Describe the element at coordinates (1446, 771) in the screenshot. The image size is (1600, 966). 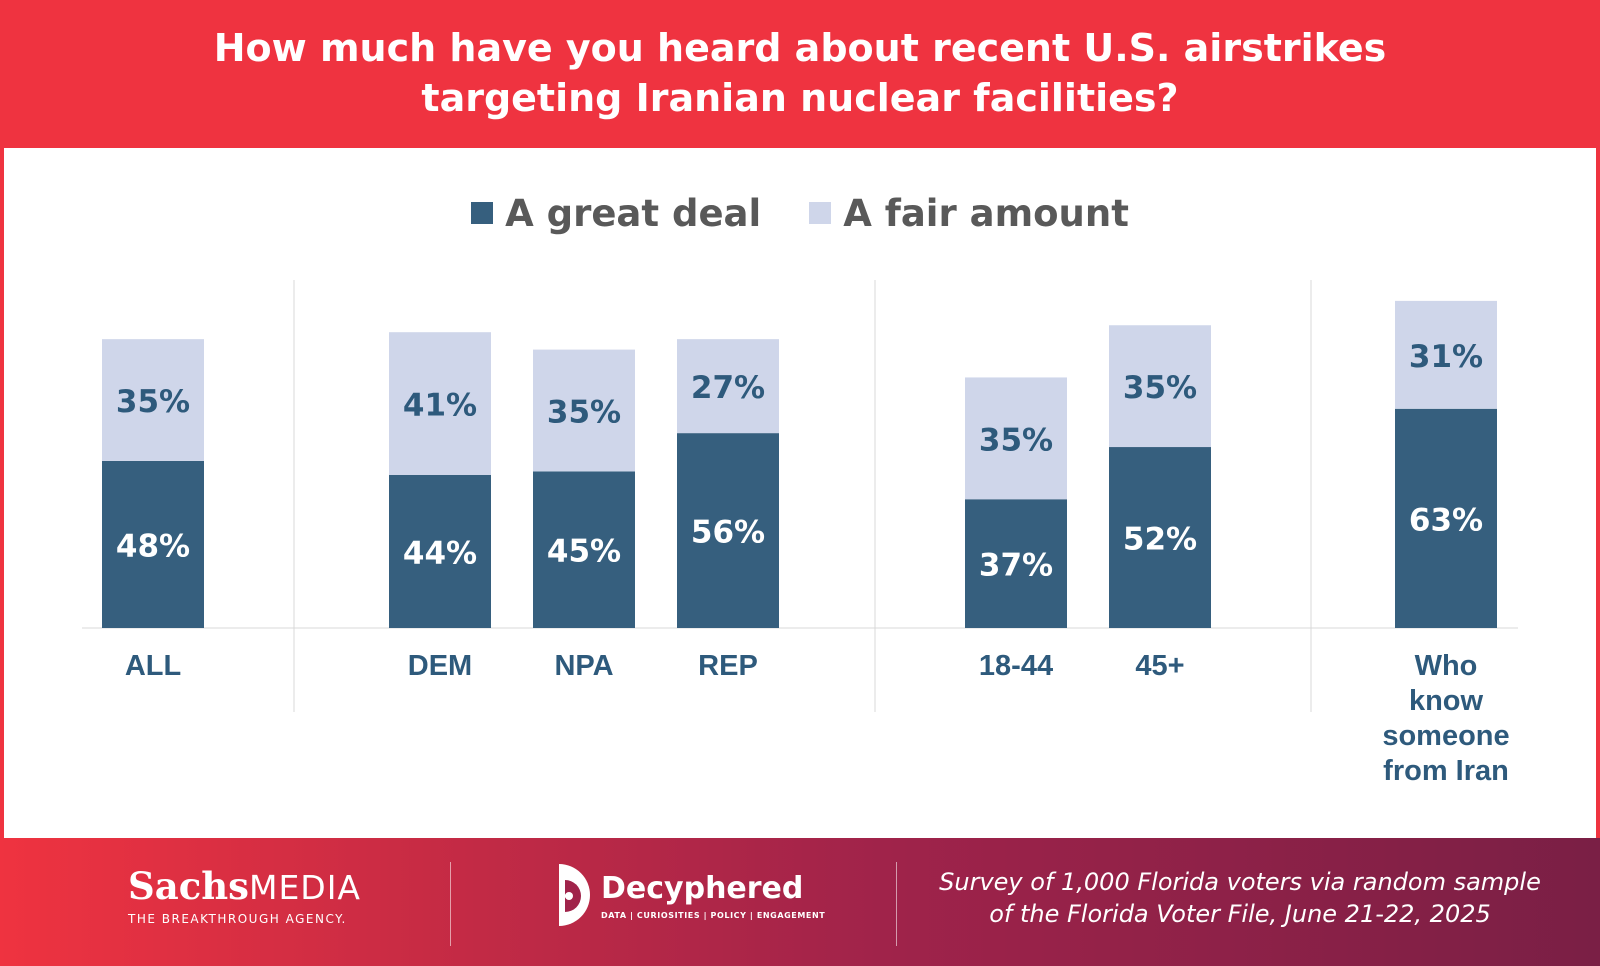
I see `category-label-who-know-someone-from-iran-line-4: from Iran` at that location.